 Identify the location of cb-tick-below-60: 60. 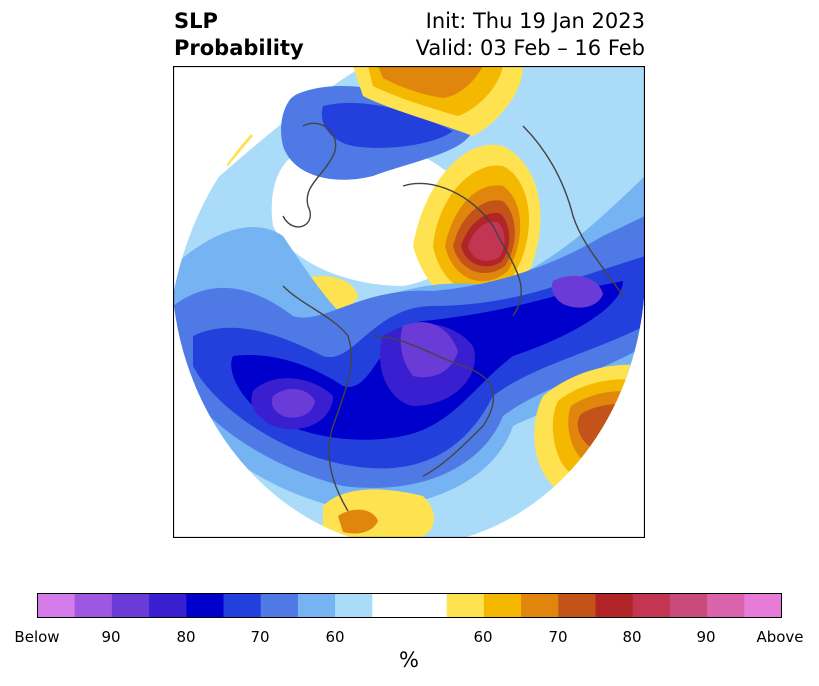
(335, 637).